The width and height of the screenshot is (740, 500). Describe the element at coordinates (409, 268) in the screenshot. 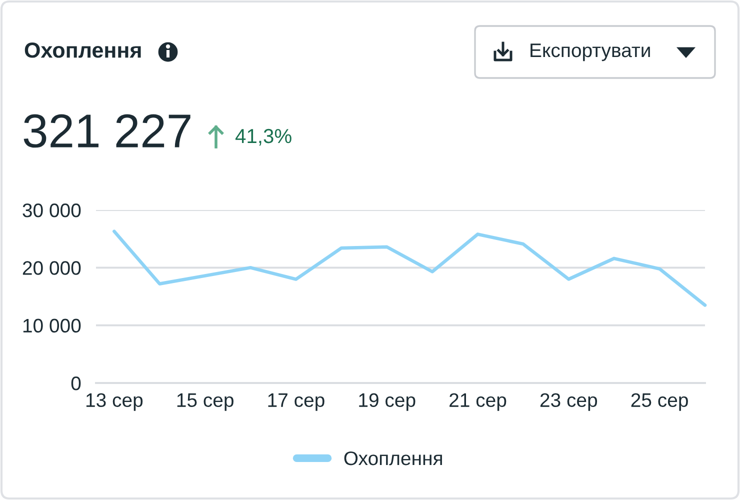

I see `line-series` at that location.